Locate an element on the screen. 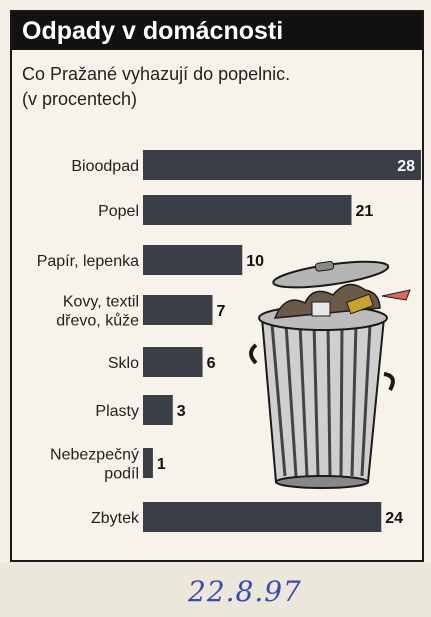  value-label-7: 24 is located at coordinates (394, 518).